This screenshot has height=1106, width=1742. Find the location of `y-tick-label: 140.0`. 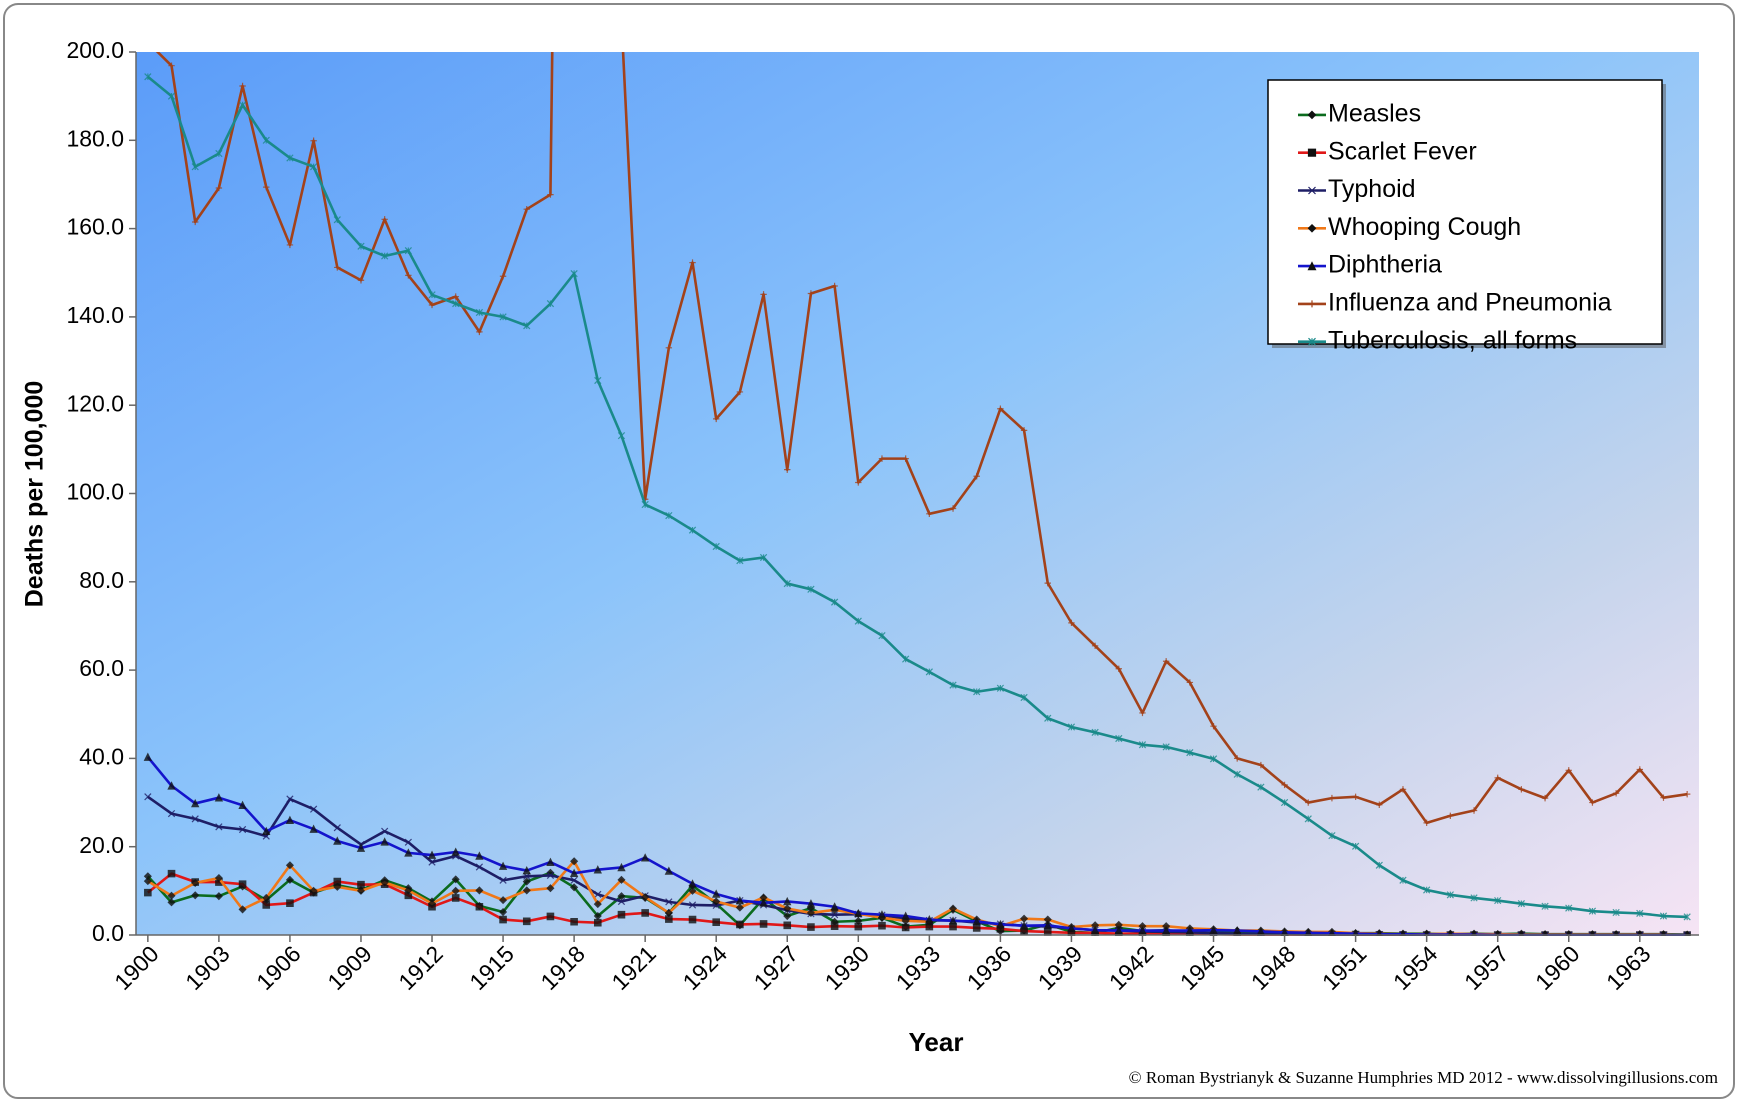

y-tick-label: 140.0 is located at coordinates (95, 315).